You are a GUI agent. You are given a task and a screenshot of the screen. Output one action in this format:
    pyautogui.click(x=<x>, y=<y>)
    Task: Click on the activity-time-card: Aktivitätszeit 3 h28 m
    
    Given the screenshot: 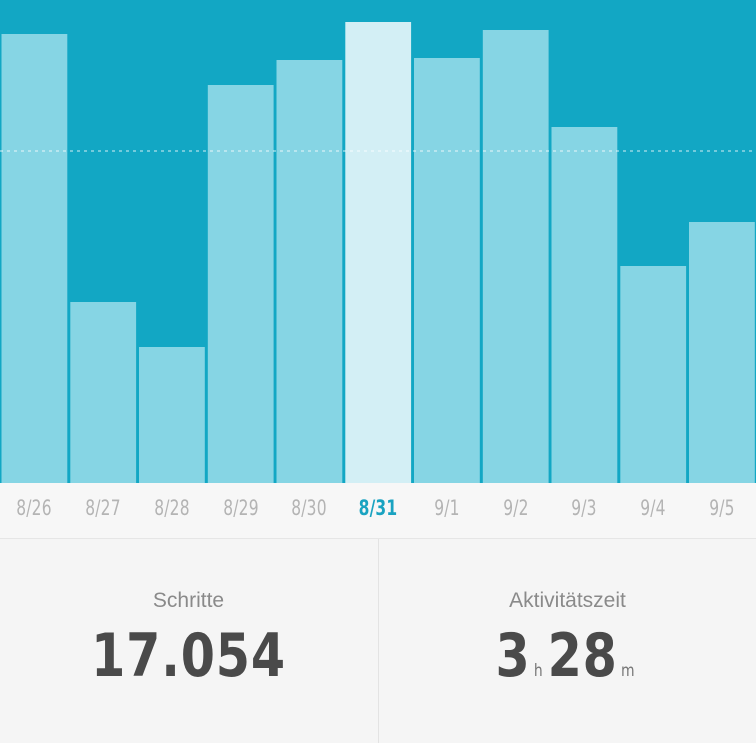 What is the action you would take?
    pyautogui.click(x=567, y=641)
    